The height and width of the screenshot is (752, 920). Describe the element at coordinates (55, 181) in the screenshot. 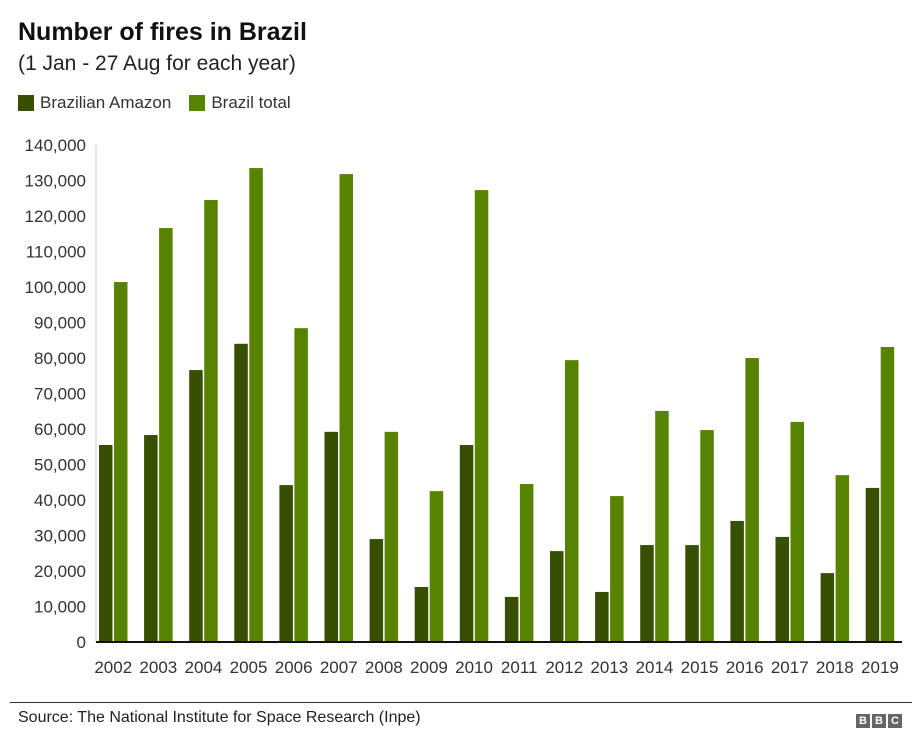

I see `y-tick-label: 130,000` at that location.